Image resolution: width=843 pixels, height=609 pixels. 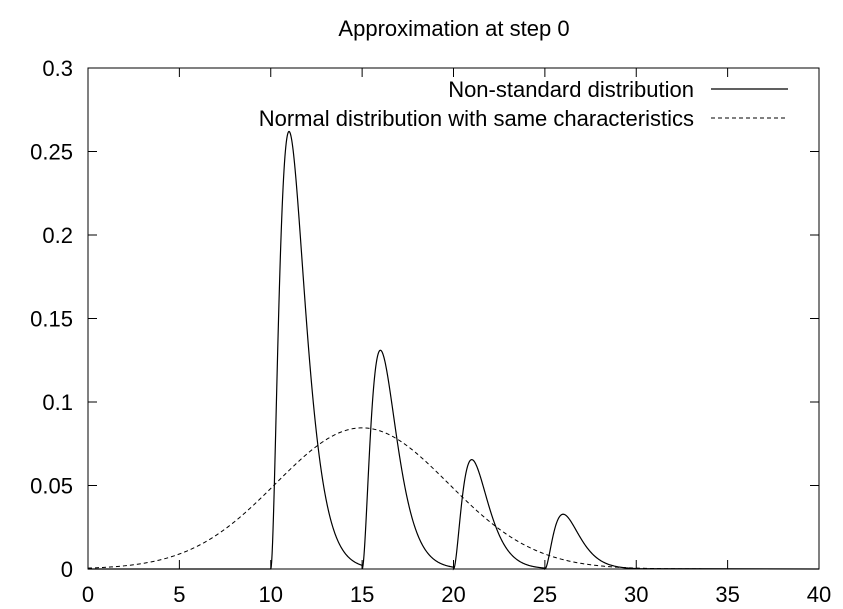 I want to click on x-tick-label: 25, so click(x=545, y=594).